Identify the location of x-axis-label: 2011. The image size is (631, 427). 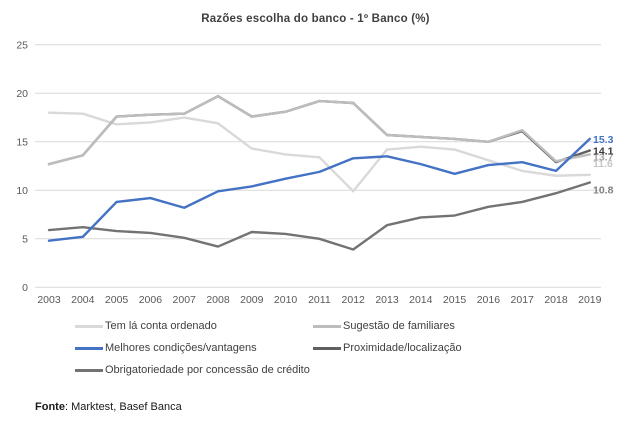
(319, 300).